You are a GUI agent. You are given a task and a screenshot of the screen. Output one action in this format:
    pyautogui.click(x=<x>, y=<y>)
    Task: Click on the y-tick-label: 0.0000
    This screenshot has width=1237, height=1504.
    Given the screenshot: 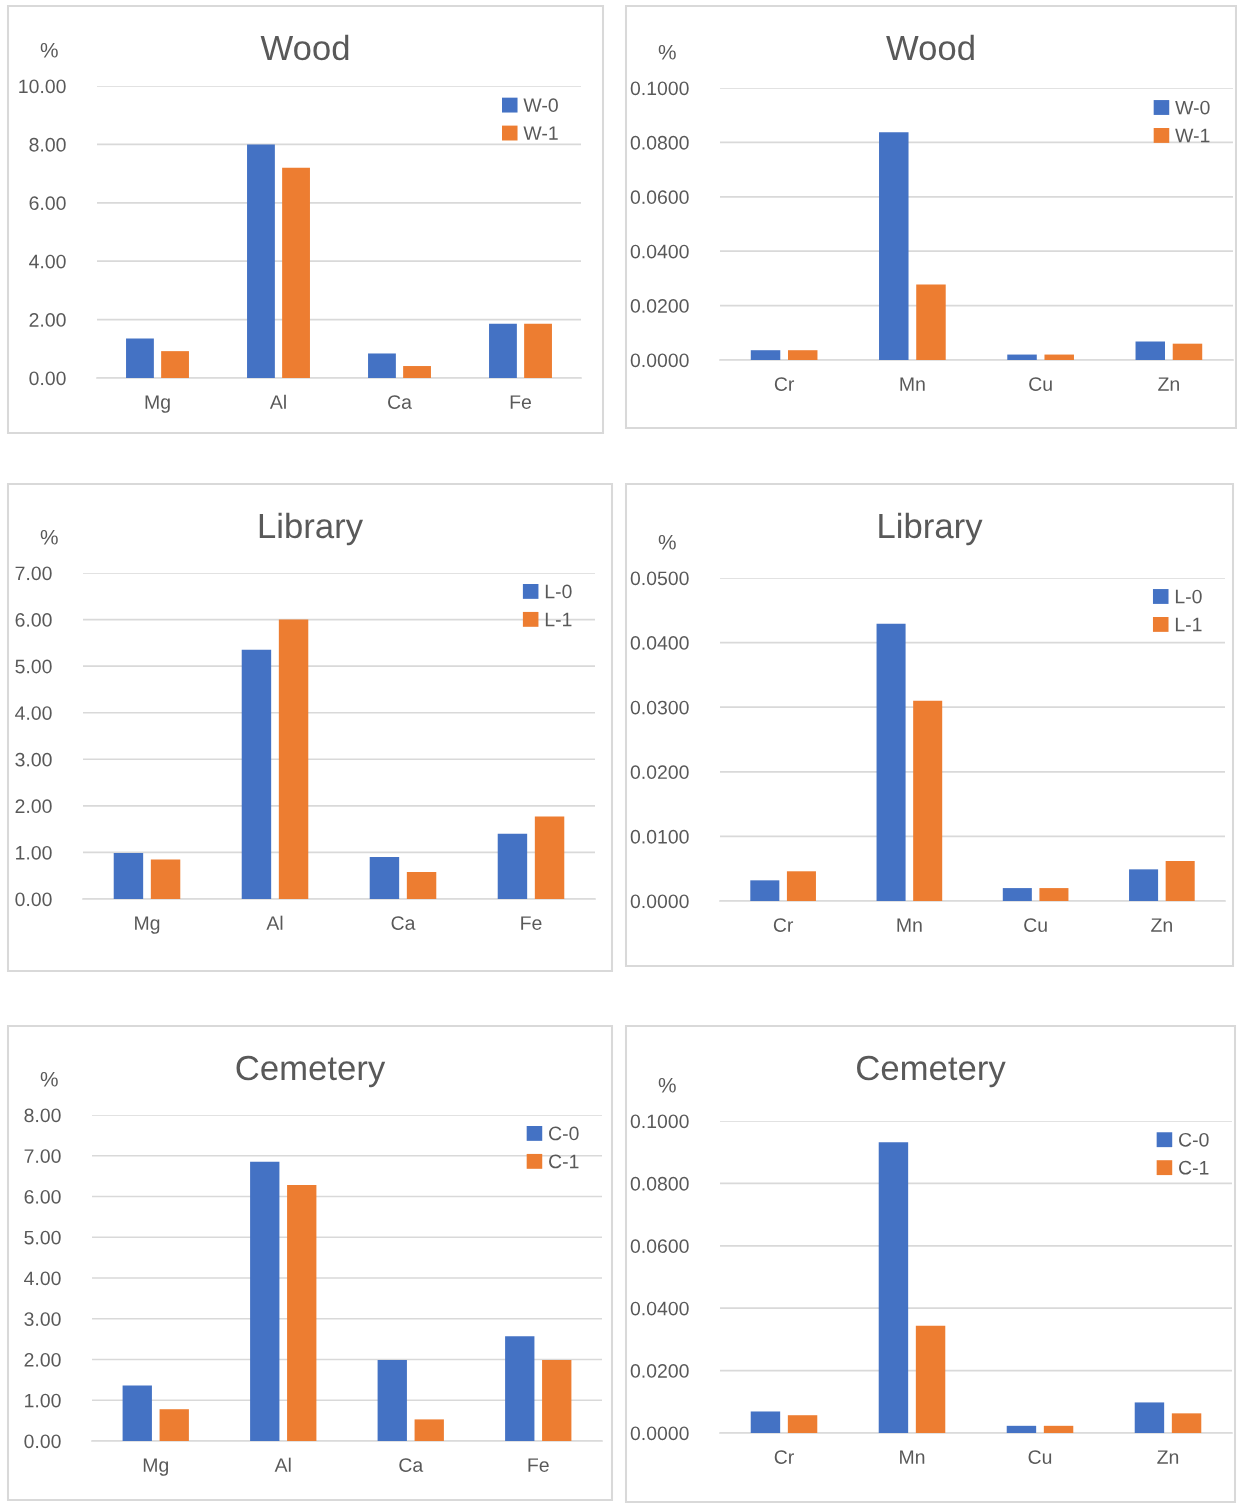 What is the action you would take?
    pyautogui.click(x=659, y=360)
    